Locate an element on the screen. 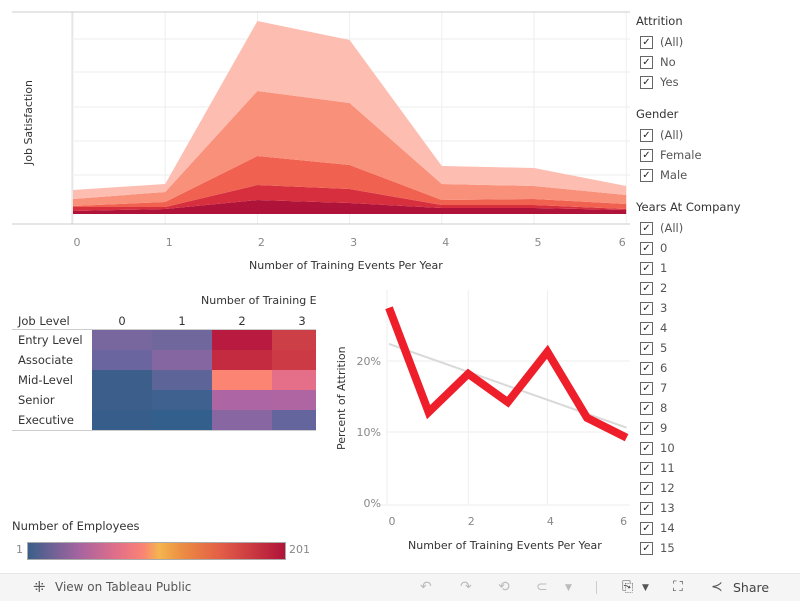 This screenshot has width=800, height=601. redo-icon: ↷ is located at coordinates (466, 587).